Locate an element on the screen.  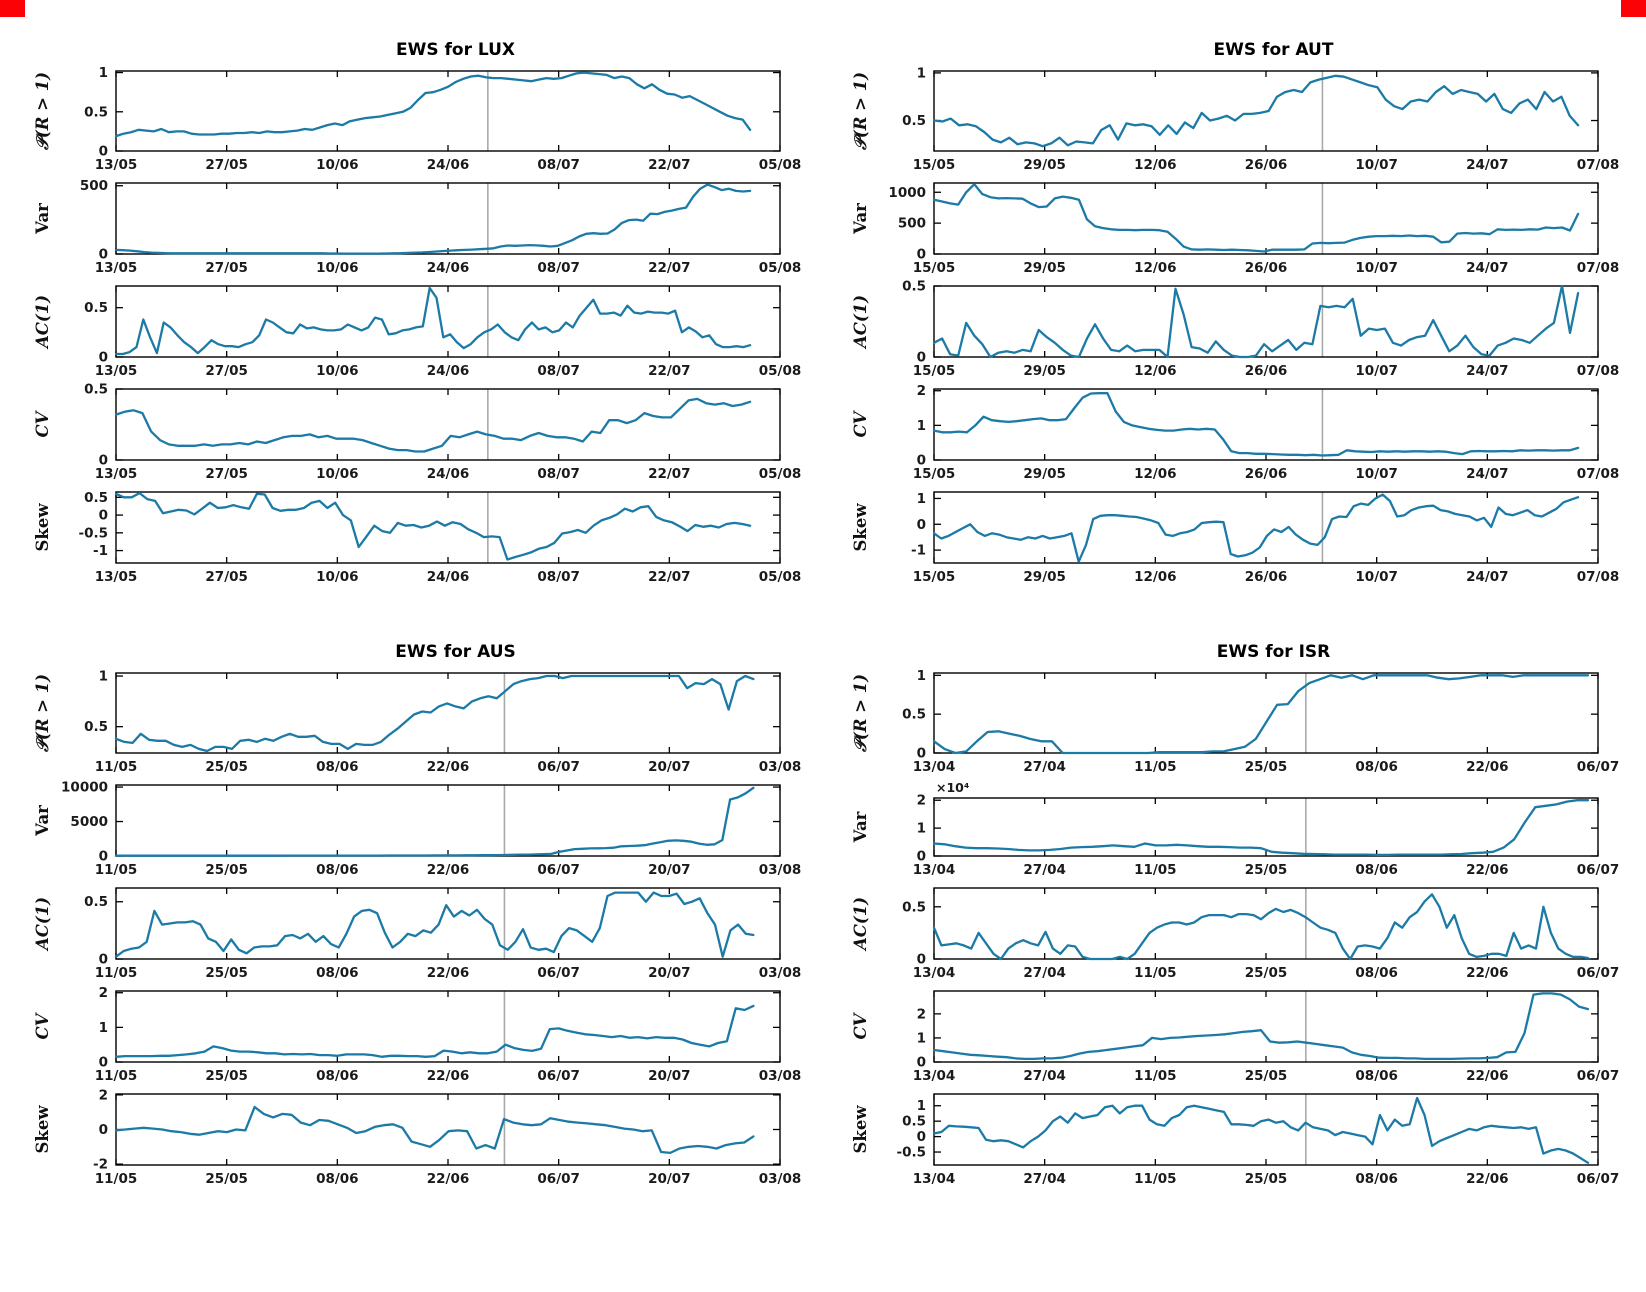
panel-title: EWS for ISR is located at coordinates (1273, 652).